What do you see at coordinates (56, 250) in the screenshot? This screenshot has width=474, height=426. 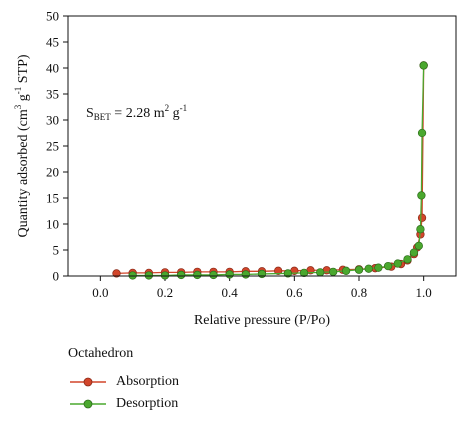 I see `y-tick-label: 5` at bounding box center [56, 250].